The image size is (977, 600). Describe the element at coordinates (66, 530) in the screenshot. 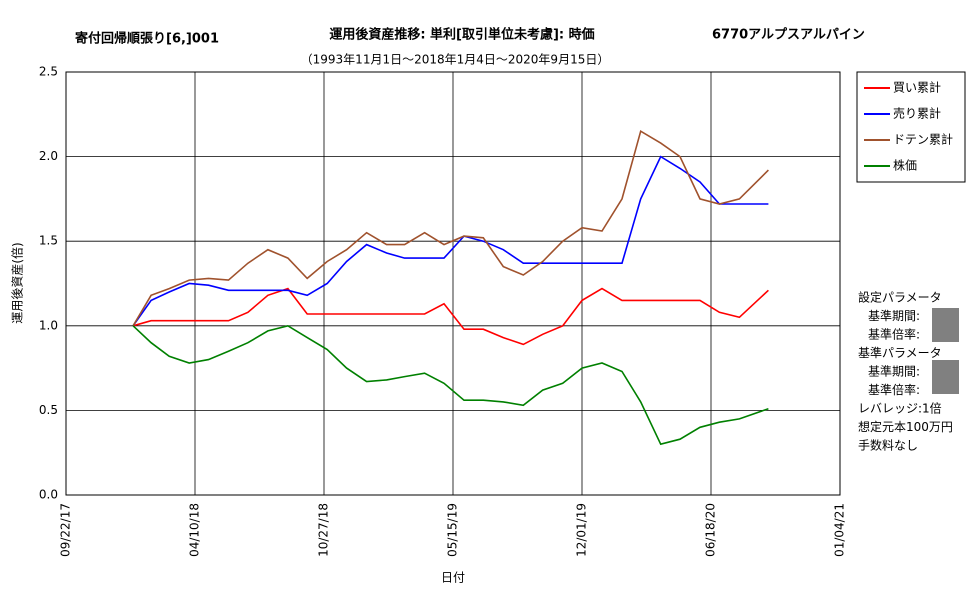

I see `x-tick-label: 09/22/17` at that location.